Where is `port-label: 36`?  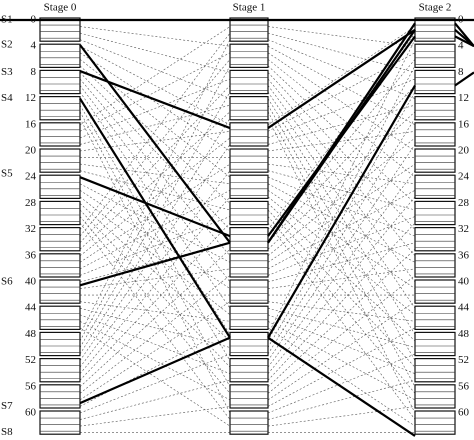 port-label: 36 is located at coordinates (31, 255).